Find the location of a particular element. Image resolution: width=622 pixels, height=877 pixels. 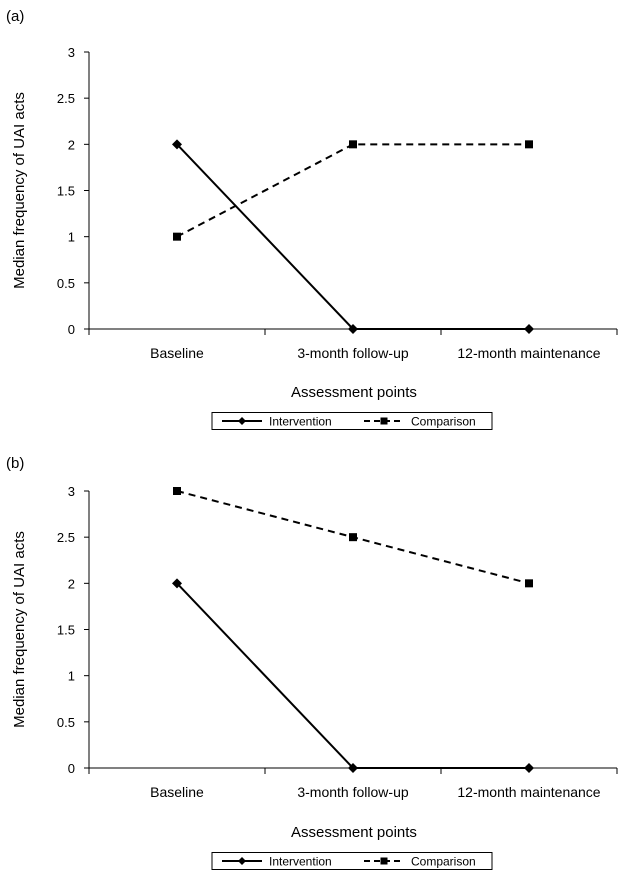

panel-label: (a) is located at coordinates (15, 16).